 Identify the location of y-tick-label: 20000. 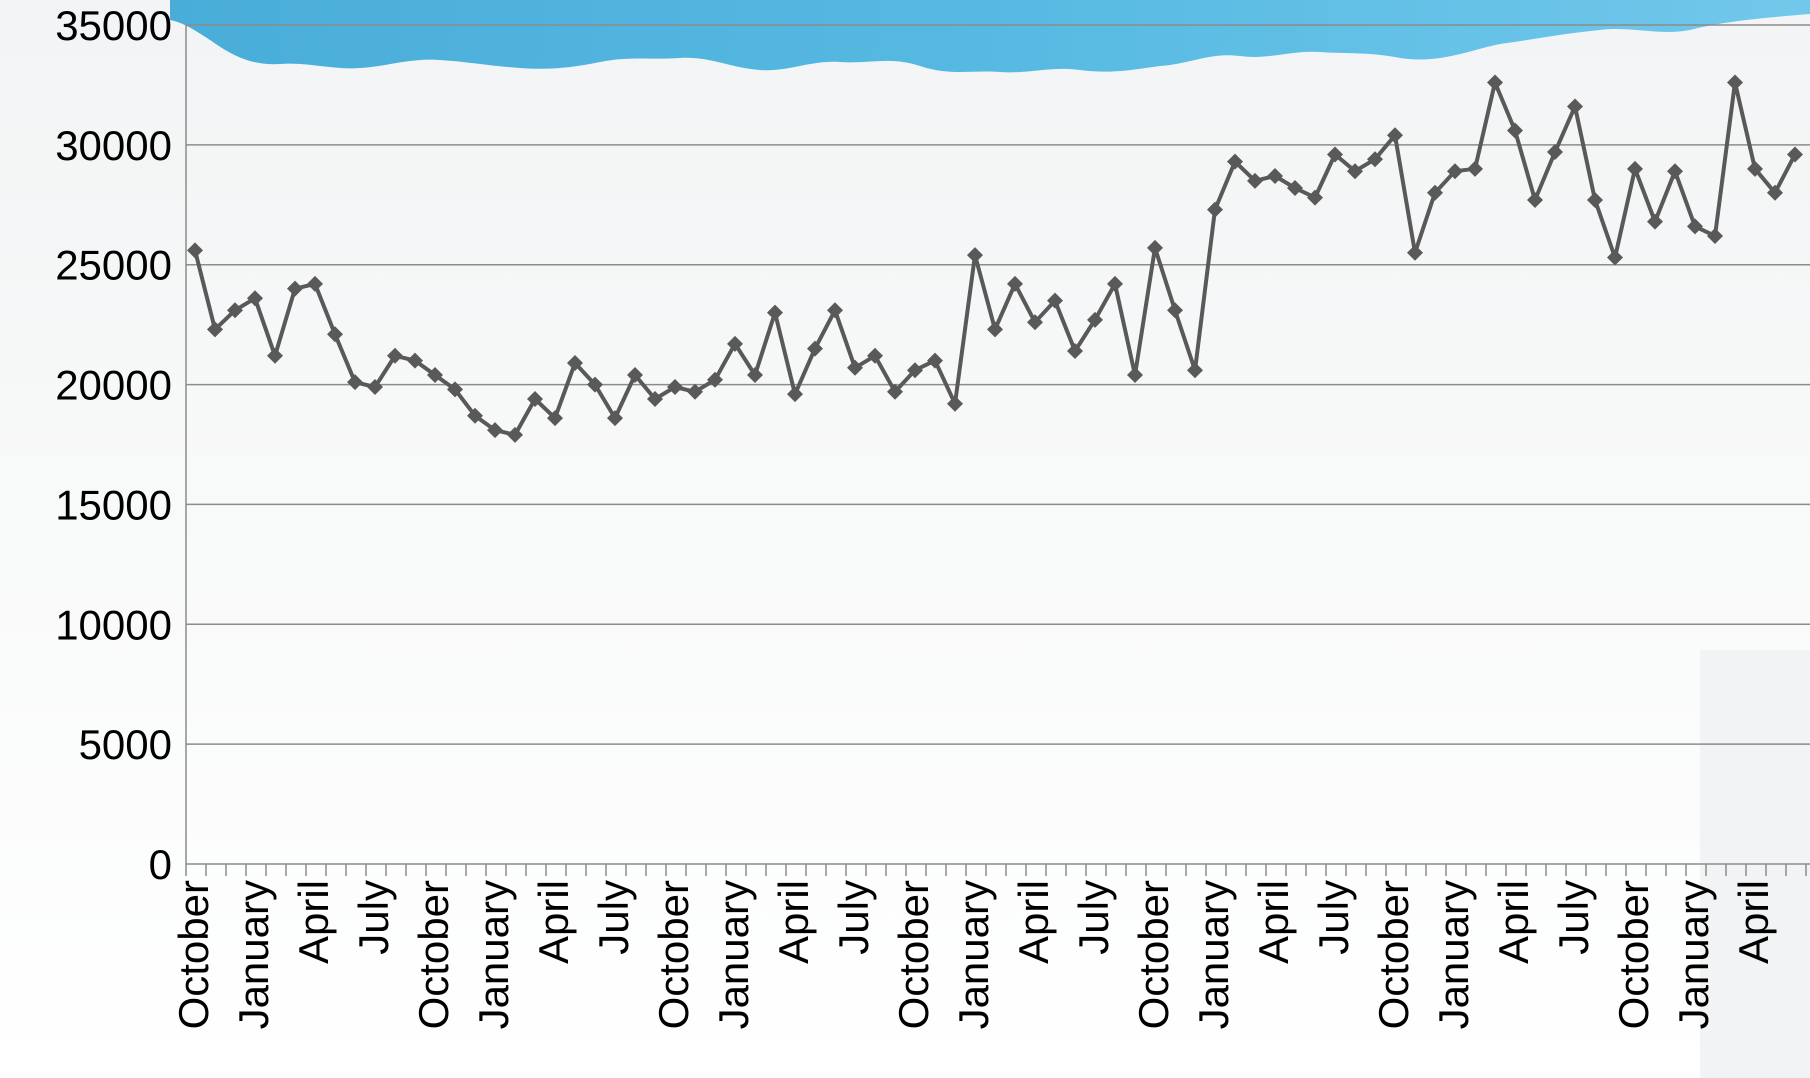
(113, 385).